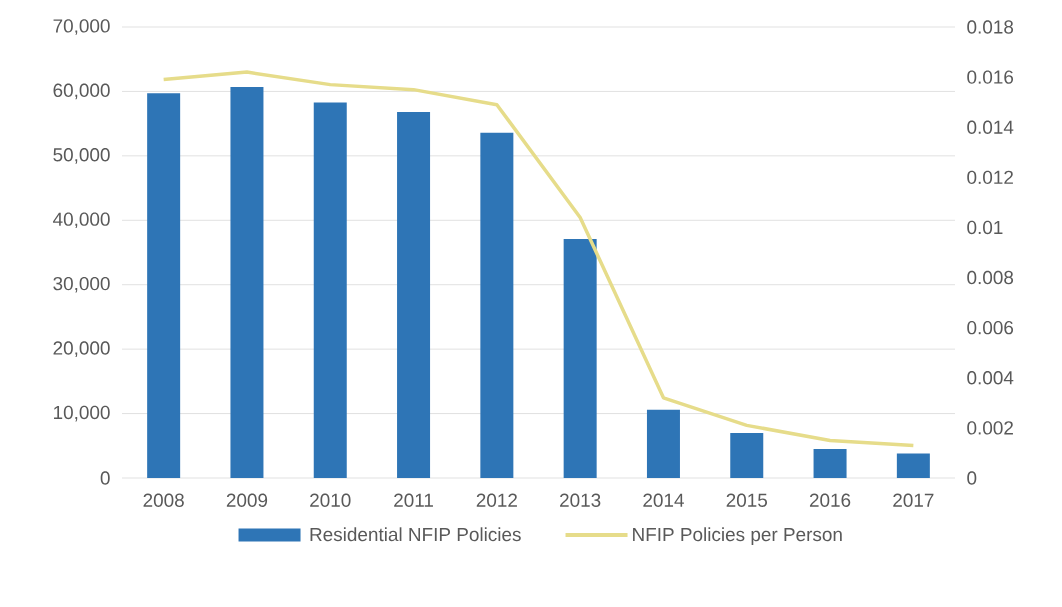 This screenshot has width=1062, height=607. I want to click on y2-tick-label: 0.002, so click(990, 428).